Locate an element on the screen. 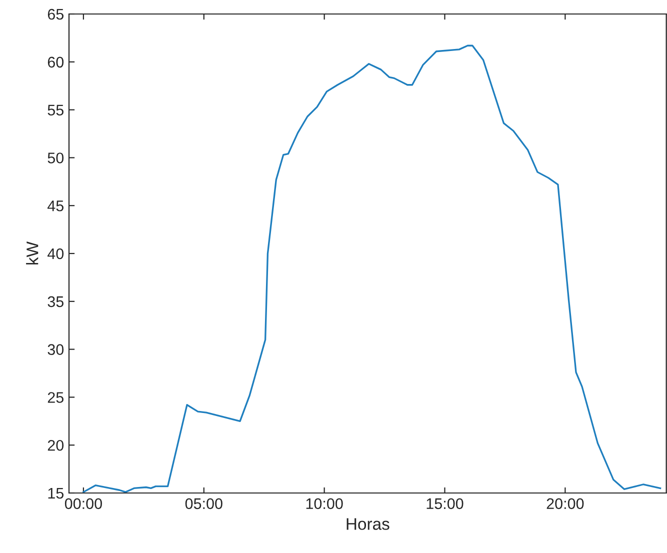 This screenshot has height=553, width=667. y-tick-label: 50 is located at coordinates (56, 158).